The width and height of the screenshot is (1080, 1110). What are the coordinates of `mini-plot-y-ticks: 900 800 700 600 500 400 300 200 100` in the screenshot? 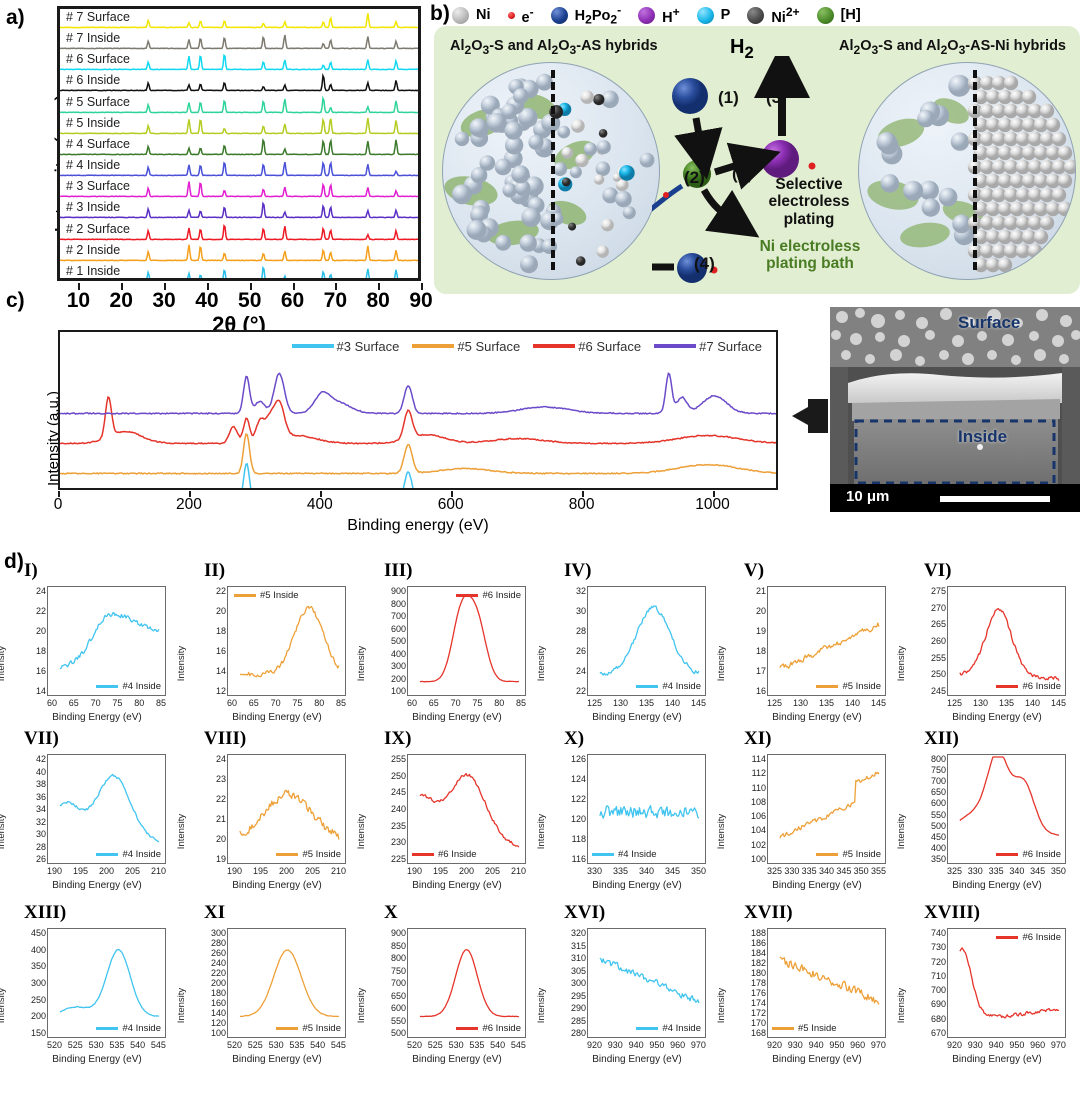 It's located at (386, 641).